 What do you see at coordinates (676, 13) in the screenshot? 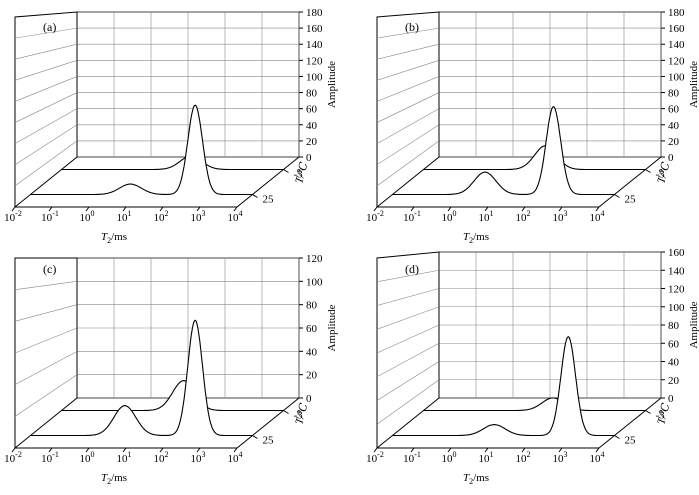
I see `y-tick-label: 180` at bounding box center [676, 13].